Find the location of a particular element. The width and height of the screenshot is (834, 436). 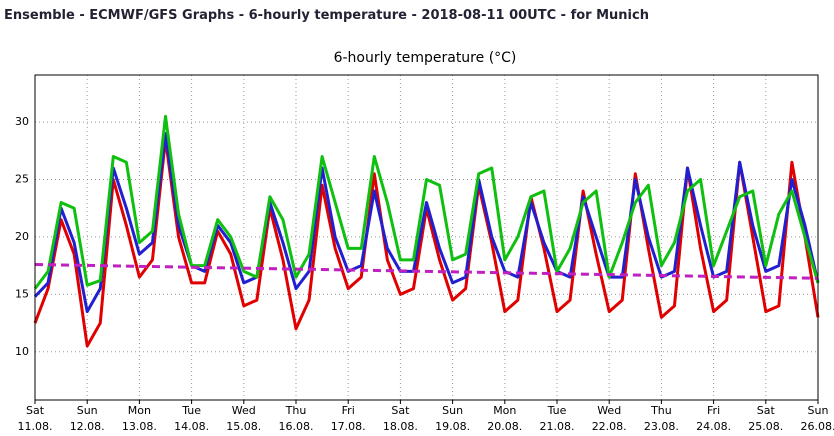

x-tick-label: 26.08. is located at coordinates (817, 426).